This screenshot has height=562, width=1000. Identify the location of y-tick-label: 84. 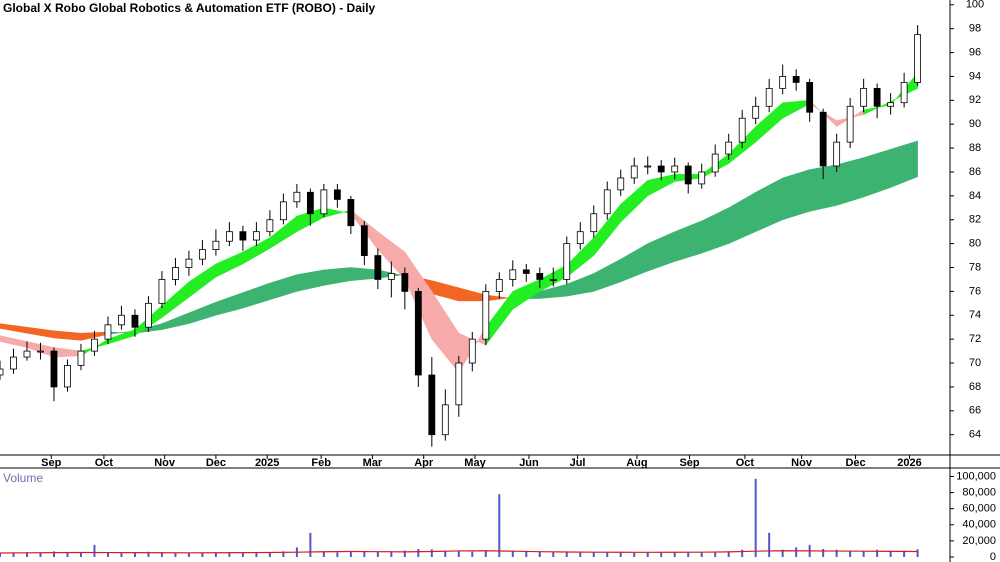
(975, 196).